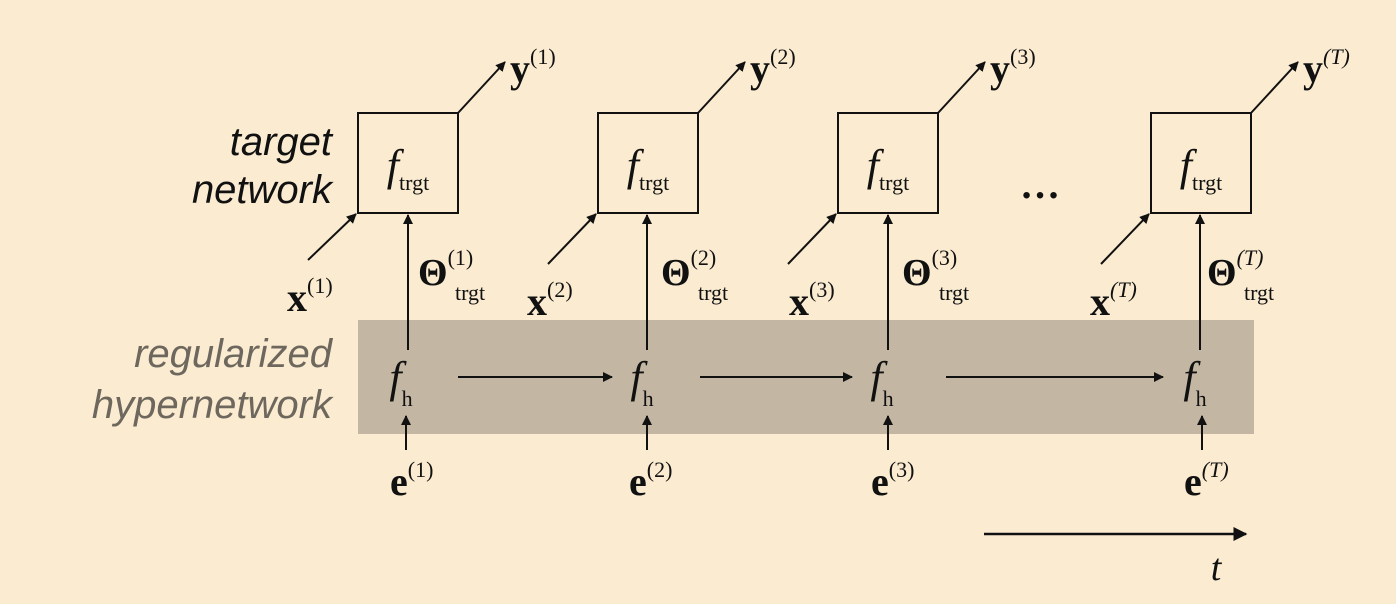 The width and height of the screenshot is (1396, 604). What do you see at coordinates (1217, 568) in the screenshot?
I see `time-label: t` at bounding box center [1217, 568].